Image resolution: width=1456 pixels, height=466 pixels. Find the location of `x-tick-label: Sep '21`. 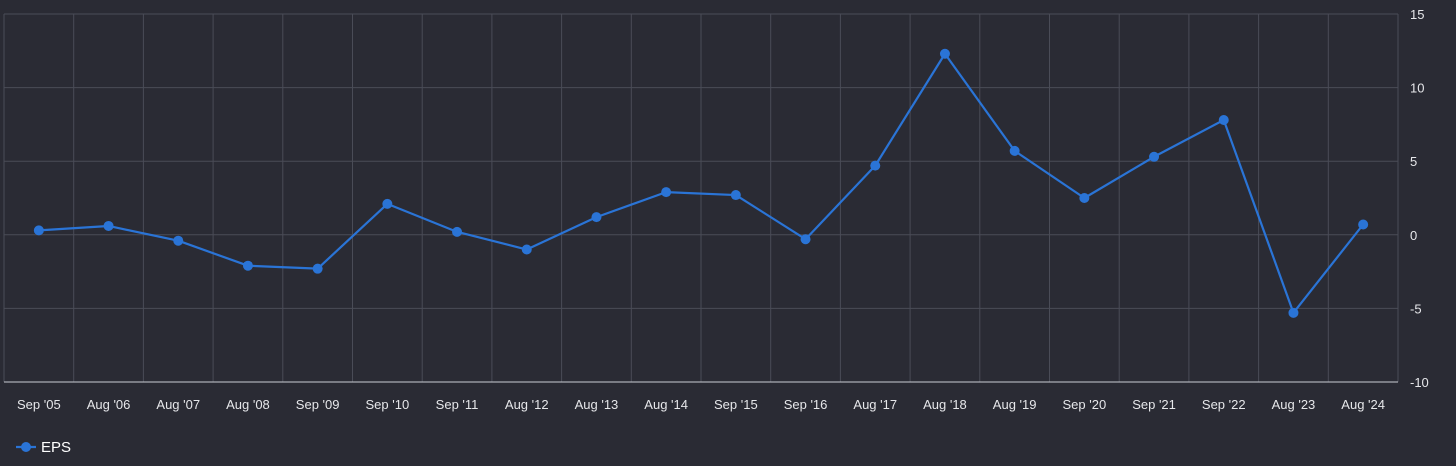

x-tick-label: Sep '21 is located at coordinates (1154, 404).